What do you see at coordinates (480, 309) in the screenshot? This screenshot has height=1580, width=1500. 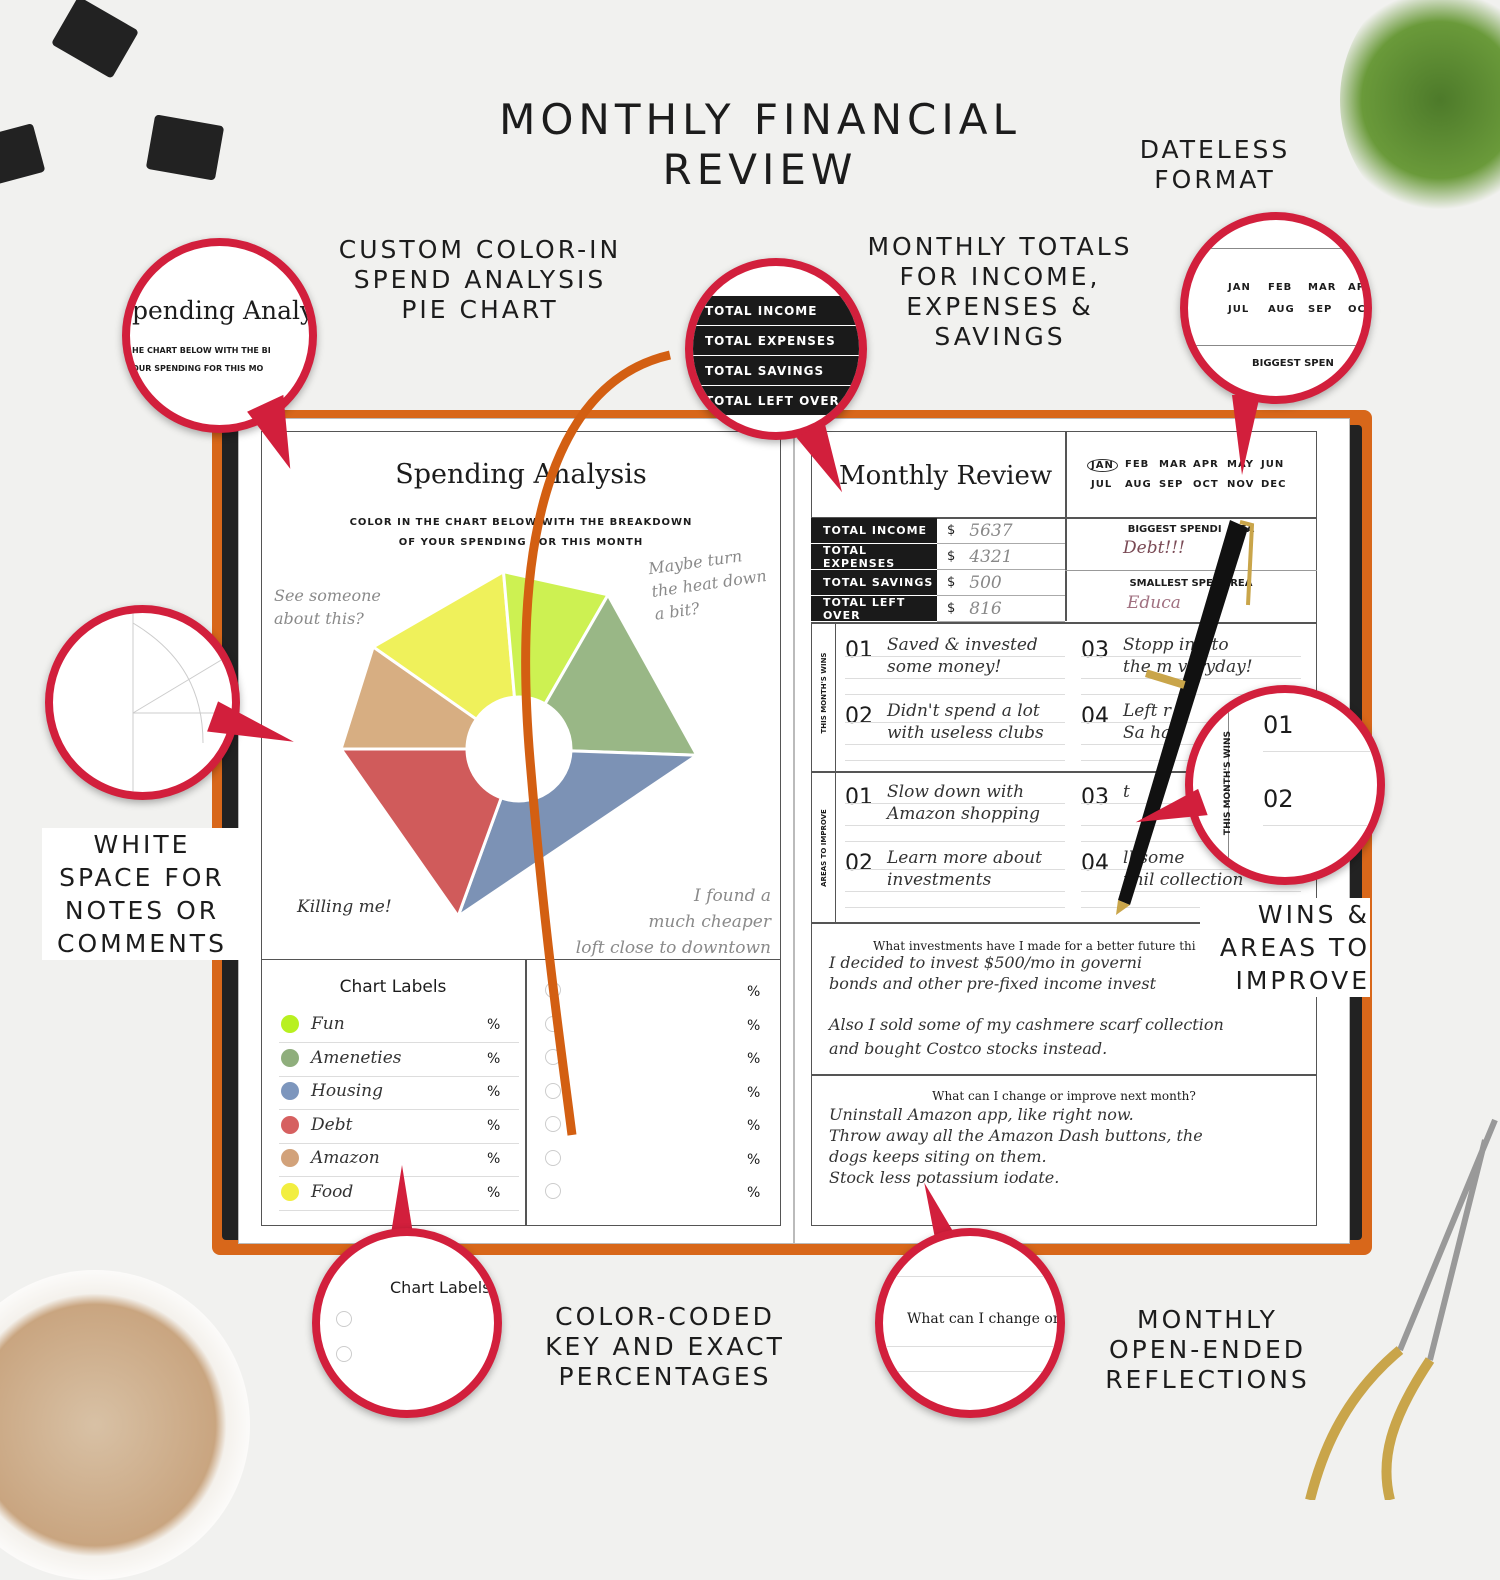 I see `feature-text: PIE CHART` at bounding box center [480, 309].